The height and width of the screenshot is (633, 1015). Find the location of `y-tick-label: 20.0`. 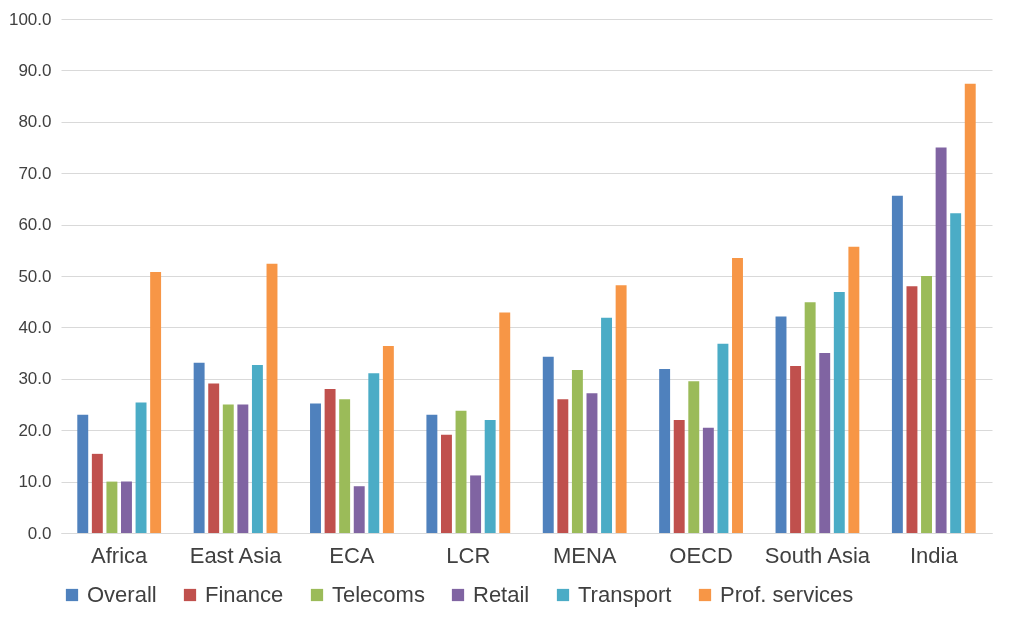

y-tick-label: 20.0 is located at coordinates (35, 430).